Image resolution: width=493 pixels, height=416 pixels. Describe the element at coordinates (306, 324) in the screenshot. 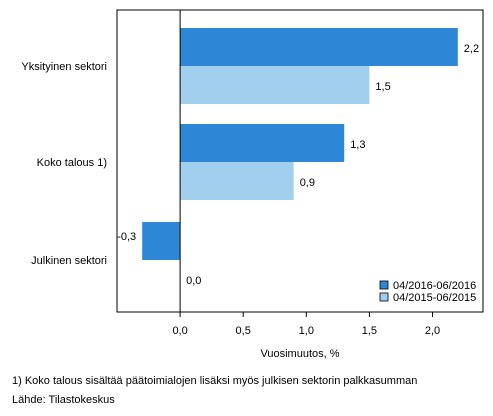

I see `x-axis-ticks-layer: 0,0 0,5 1,0 1,5 2,0` at that location.